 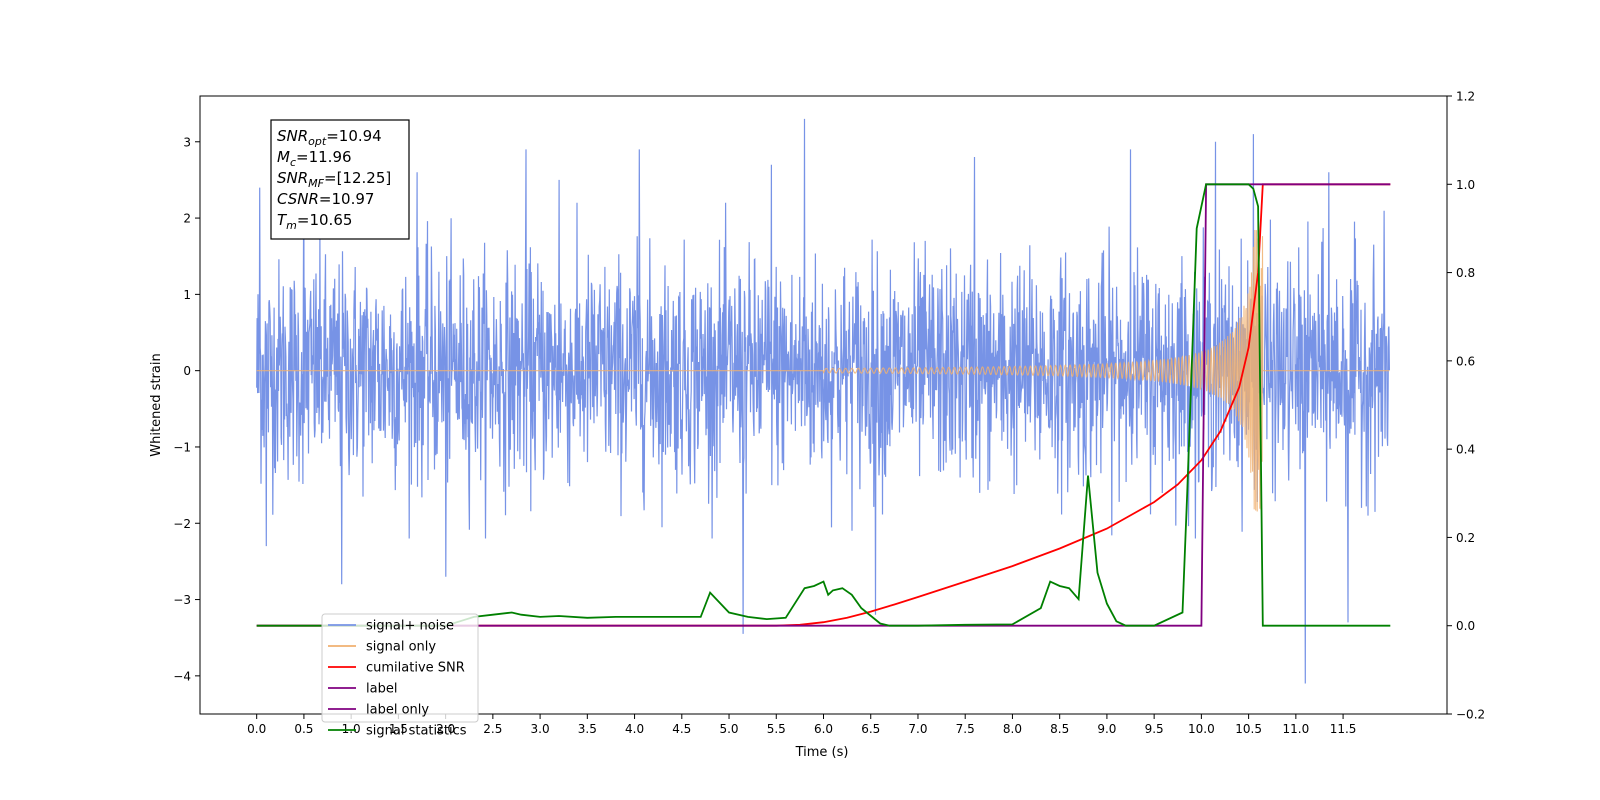 What do you see at coordinates (303, 729) in the screenshot?
I see `x-tick-label: 0.5` at bounding box center [303, 729].